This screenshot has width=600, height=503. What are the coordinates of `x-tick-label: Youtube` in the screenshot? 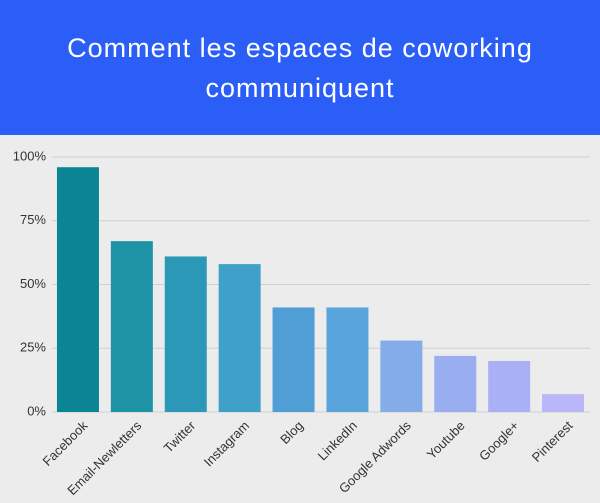 It's located at (446, 440).